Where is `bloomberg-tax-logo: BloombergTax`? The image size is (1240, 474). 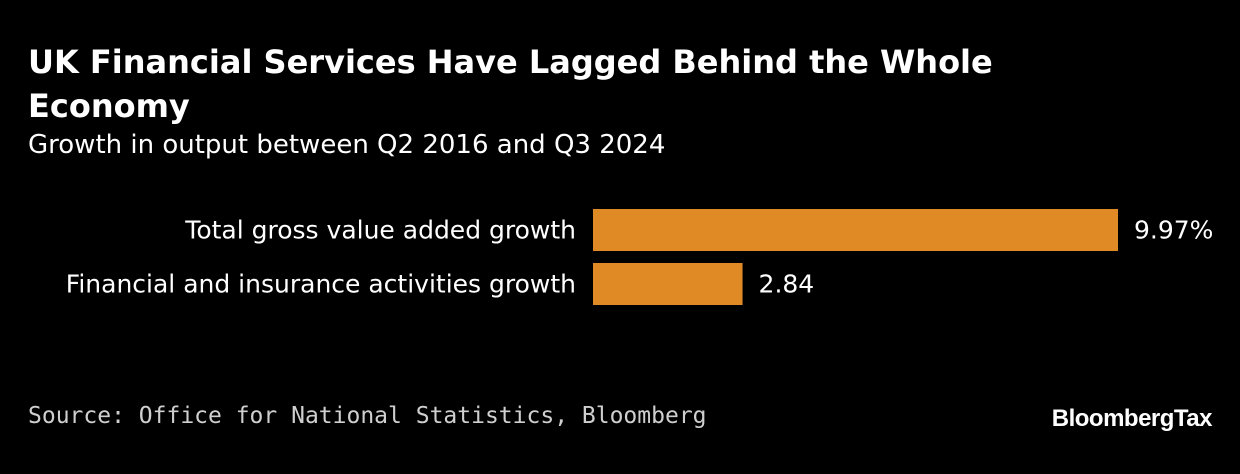
bloomberg-tax-logo: BloombergTax is located at coordinates (1132, 418).